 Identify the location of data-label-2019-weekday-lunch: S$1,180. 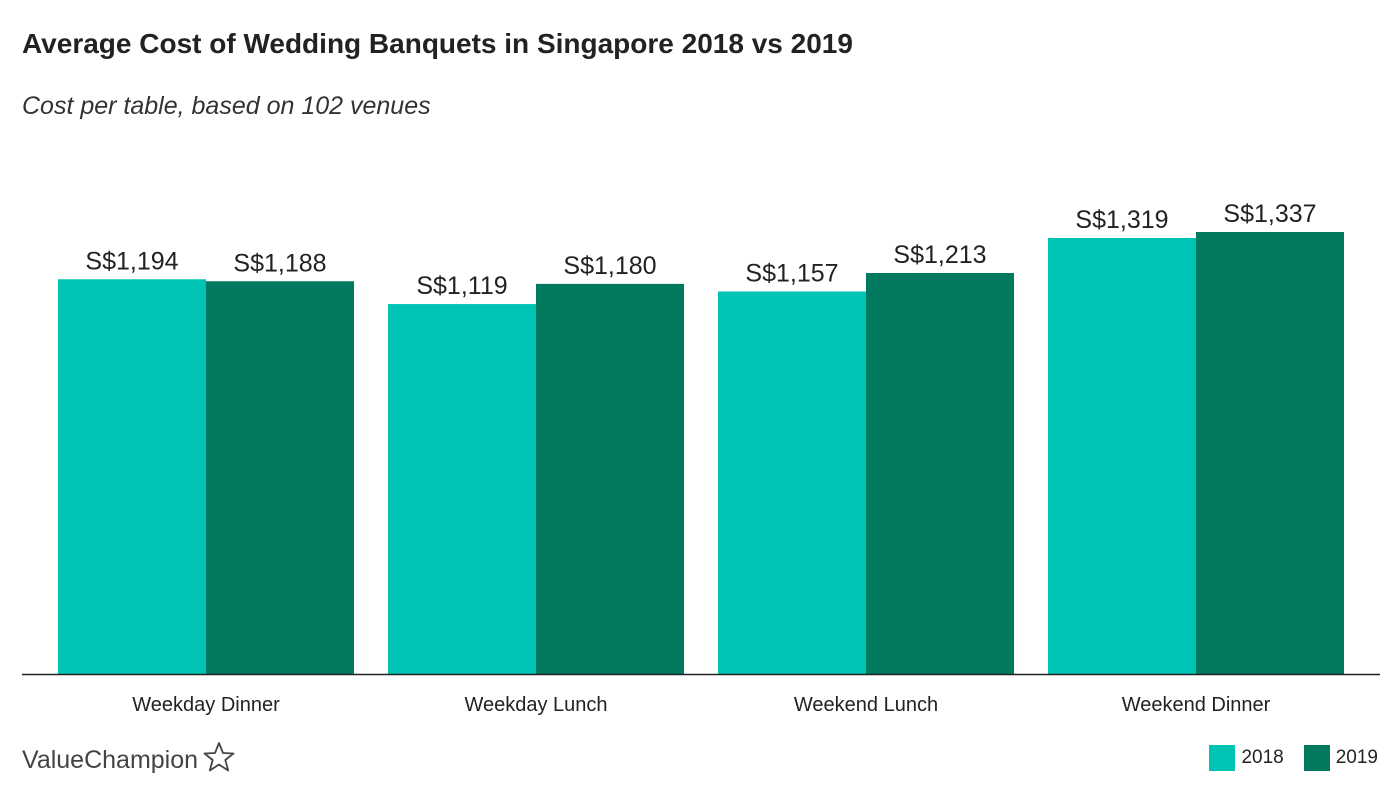
(609, 266).